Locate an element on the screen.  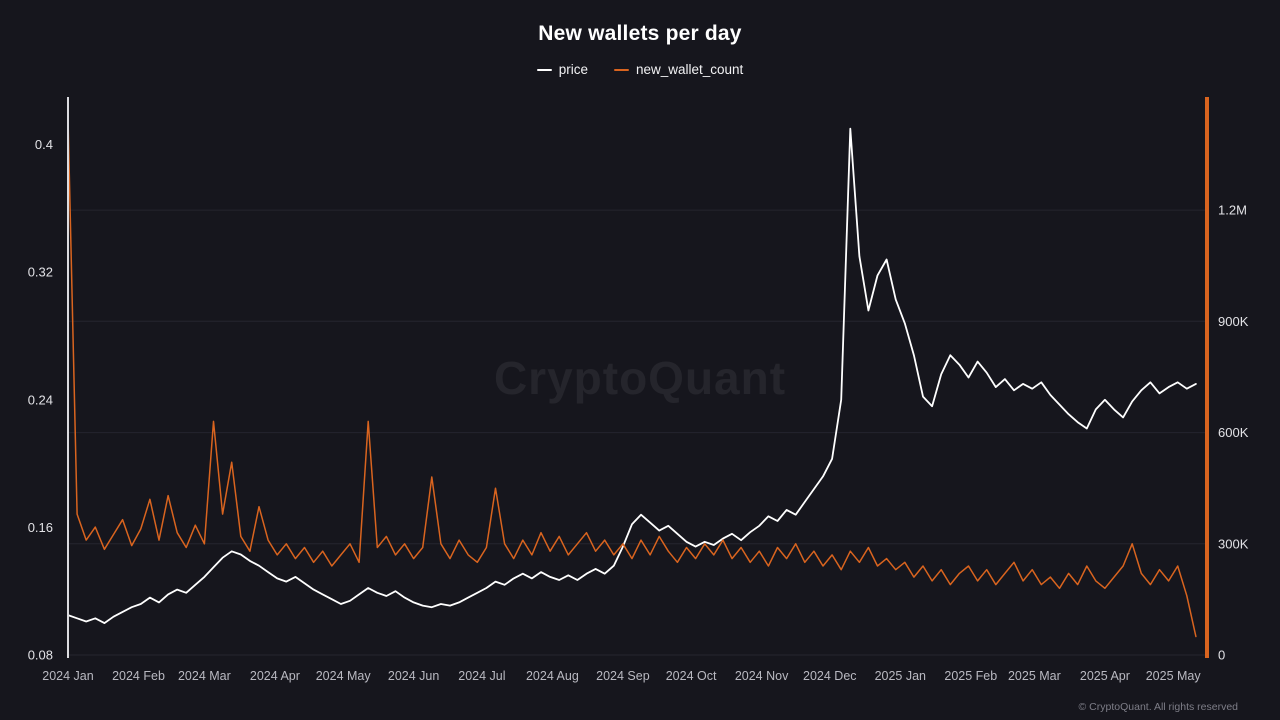
x-axis-tick-label: 2024 Jan is located at coordinates (67, 676).